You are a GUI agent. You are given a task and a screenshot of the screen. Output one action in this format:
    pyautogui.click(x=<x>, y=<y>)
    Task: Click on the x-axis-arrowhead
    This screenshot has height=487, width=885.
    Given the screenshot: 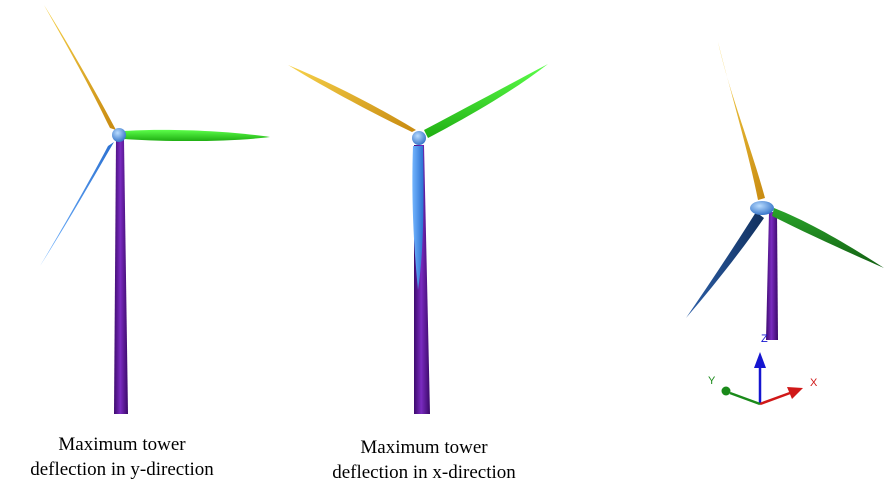 What is the action you would take?
    pyautogui.click(x=795, y=393)
    